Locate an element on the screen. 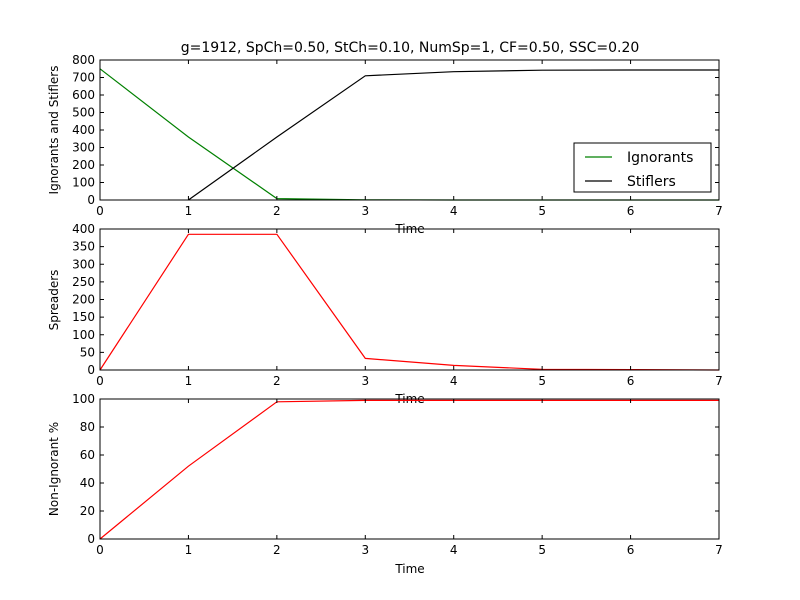  panel-2-xtick-label: 3 is located at coordinates (365, 550).